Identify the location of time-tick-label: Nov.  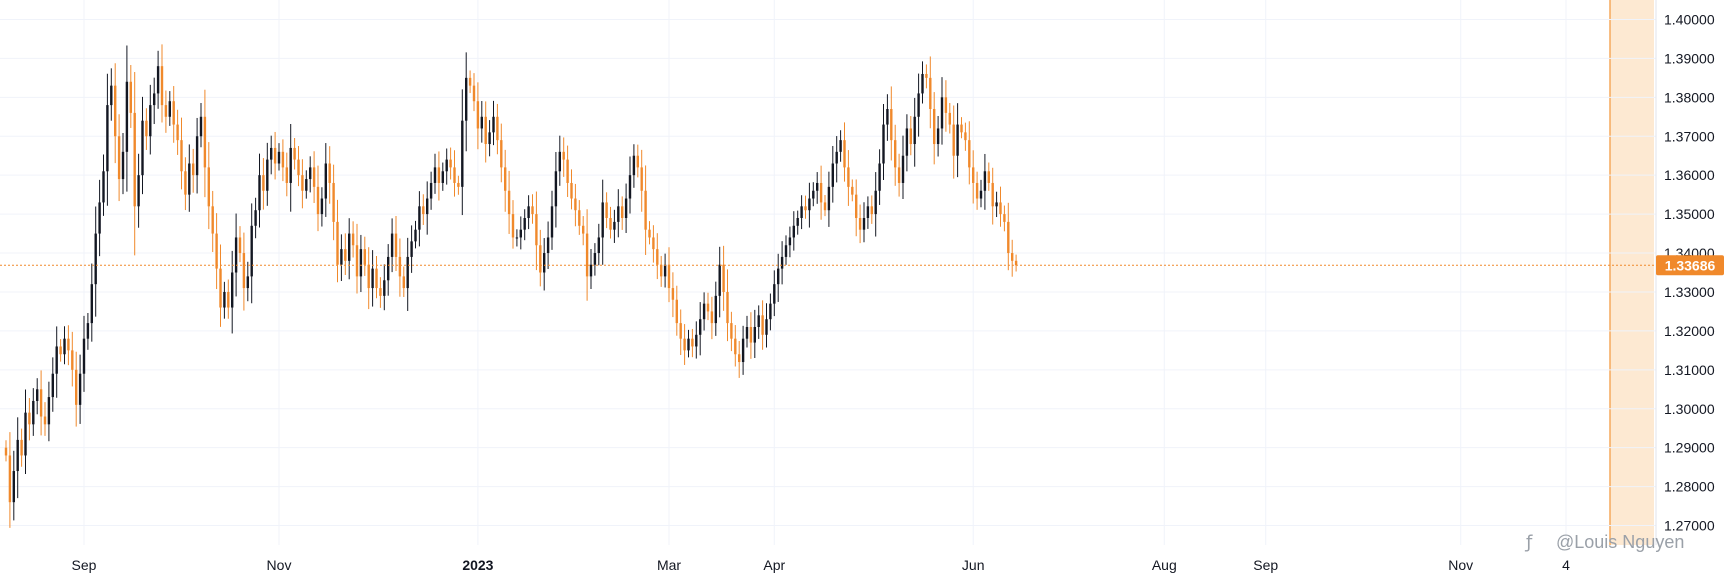
(279, 565).